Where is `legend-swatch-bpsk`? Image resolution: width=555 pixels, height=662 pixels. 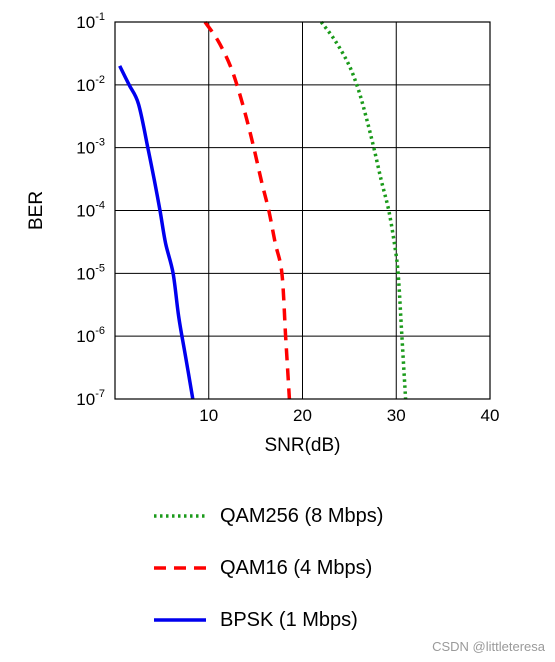 legend-swatch-bpsk is located at coordinates (180, 620).